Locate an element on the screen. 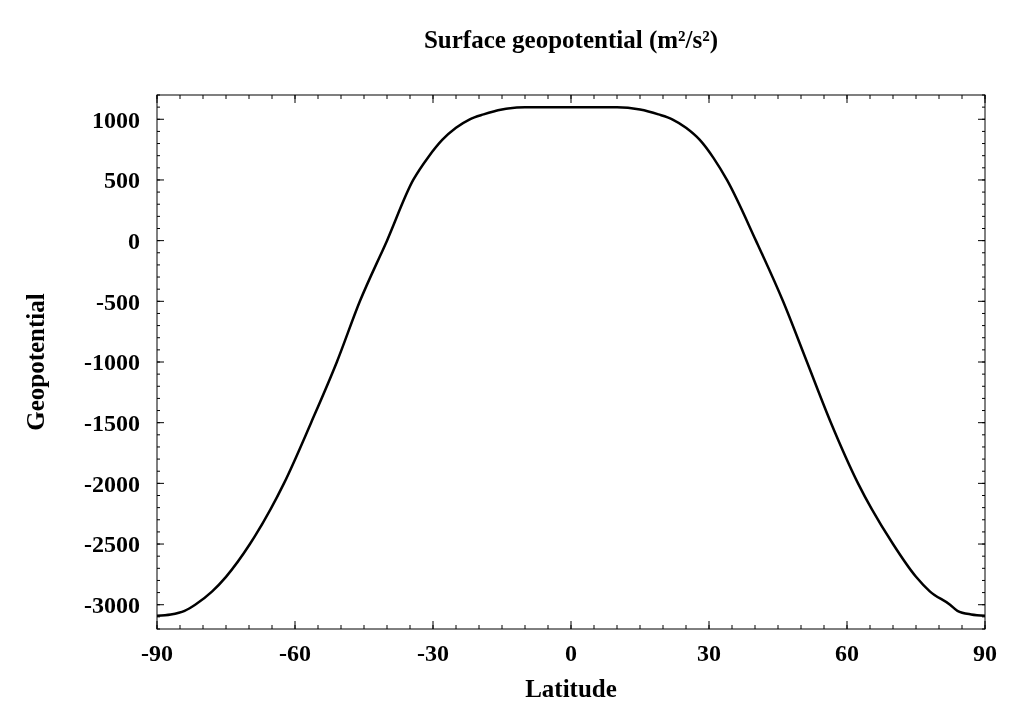 Image resolution: width=1020 pixels, height=711 pixels. y-tick-label: 1000 is located at coordinates (116, 119).